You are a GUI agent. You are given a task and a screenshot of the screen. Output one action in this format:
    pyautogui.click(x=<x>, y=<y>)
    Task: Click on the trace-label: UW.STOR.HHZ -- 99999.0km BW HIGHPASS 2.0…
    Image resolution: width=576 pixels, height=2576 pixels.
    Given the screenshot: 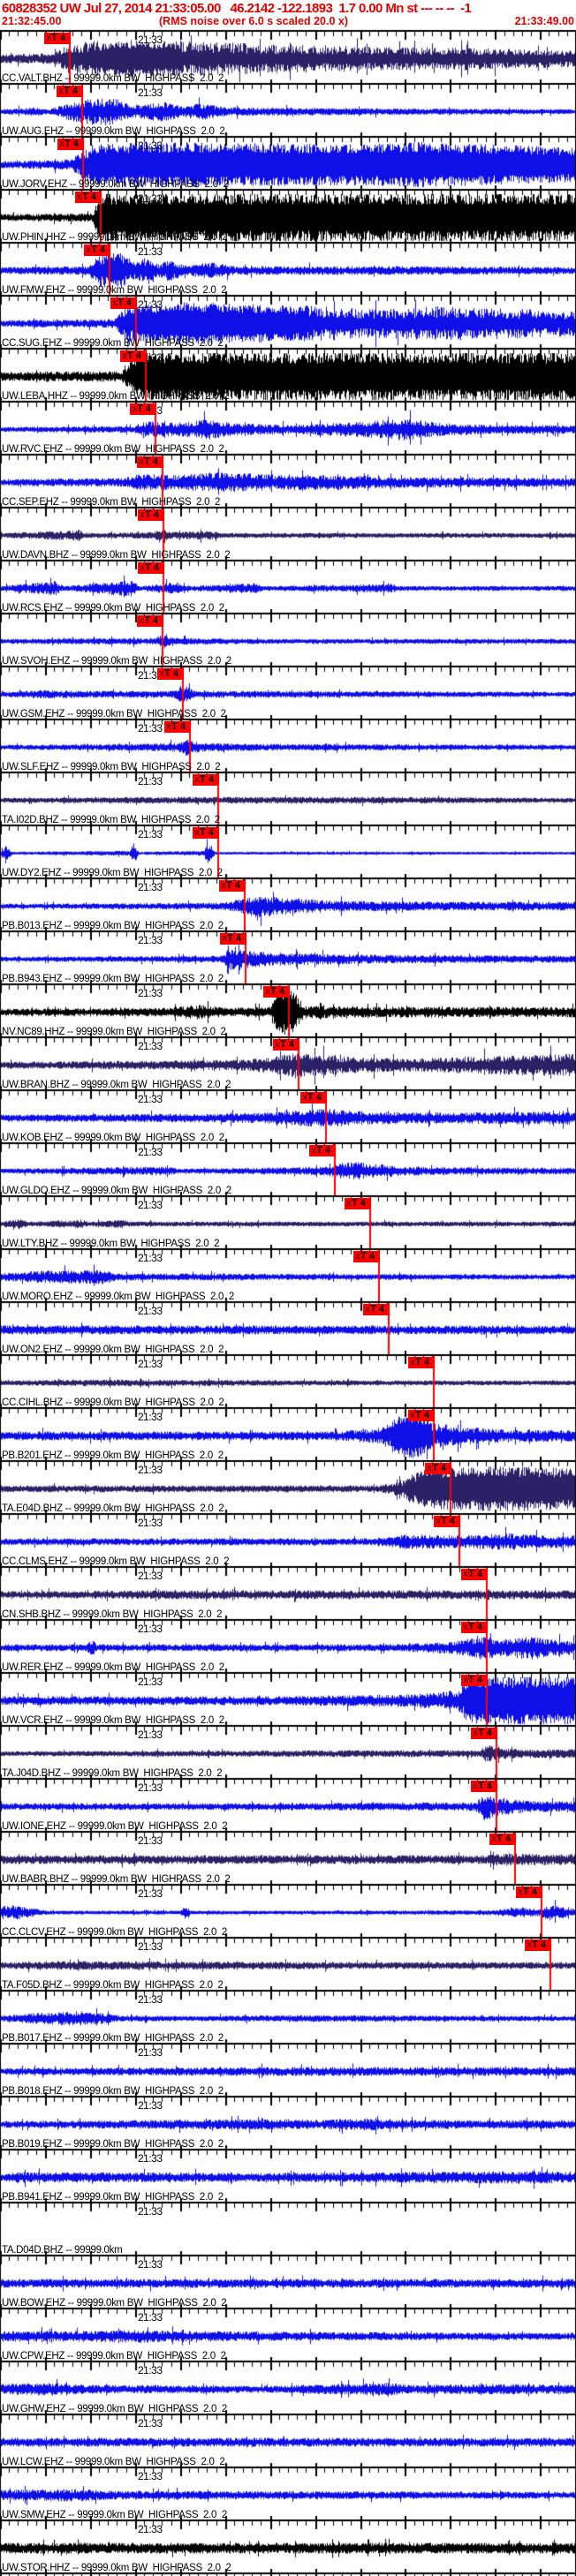 What is the action you would take?
    pyautogui.click(x=116, y=2568)
    